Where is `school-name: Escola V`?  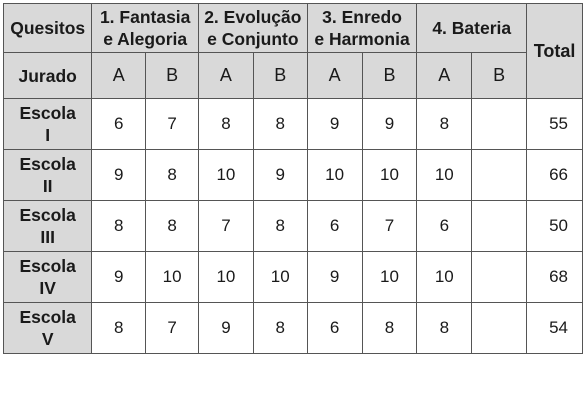 school-name: Escola V is located at coordinates (47, 328).